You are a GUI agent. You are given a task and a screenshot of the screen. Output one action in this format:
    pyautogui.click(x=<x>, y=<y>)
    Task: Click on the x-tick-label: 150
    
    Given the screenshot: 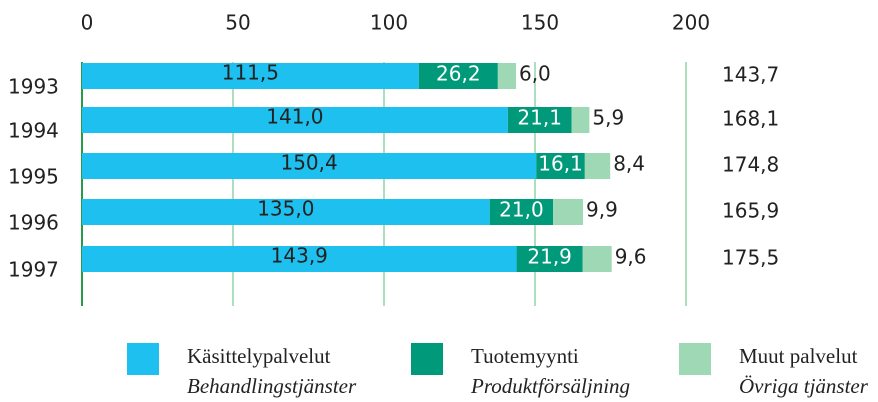 What is the action you would take?
    pyautogui.click(x=540, y=23)
    